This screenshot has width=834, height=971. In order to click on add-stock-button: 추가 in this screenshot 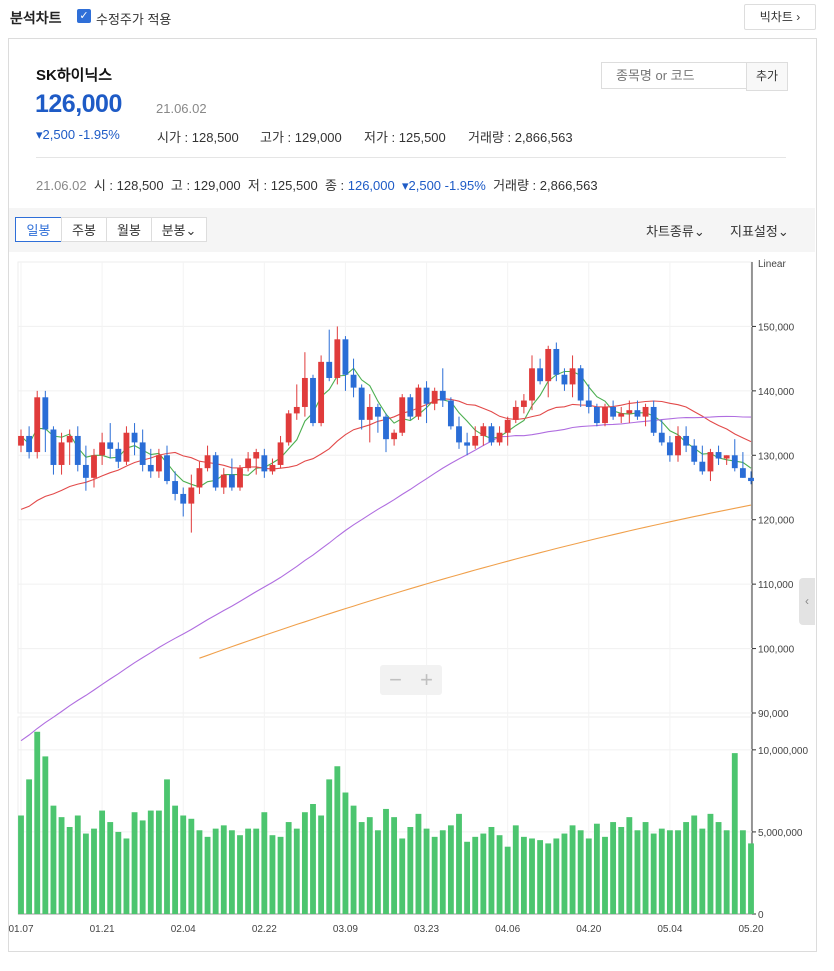, I will do `click(767, 76)`.